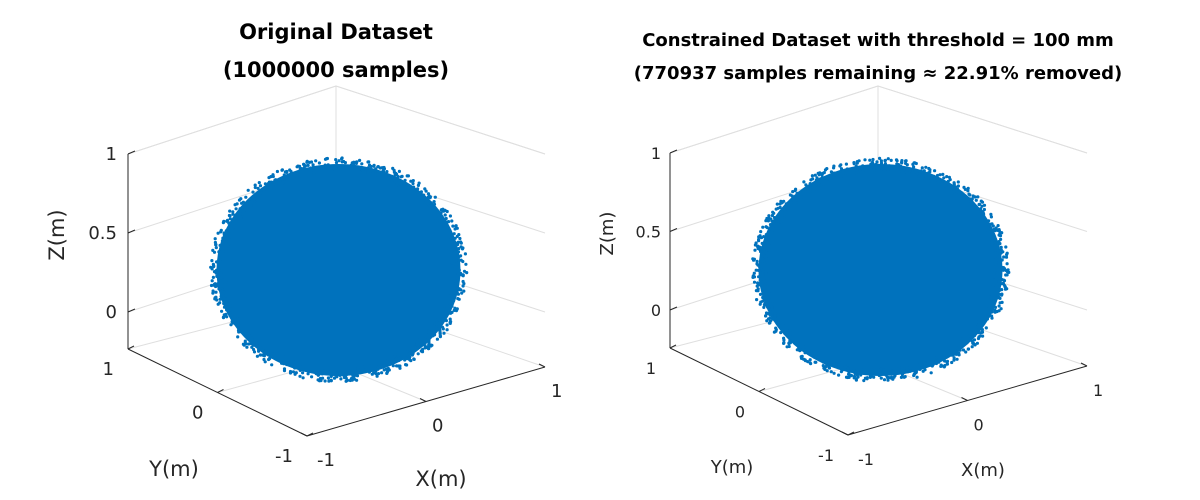 The height and width of the screenshot is (500, 1200). What do you see at coordinates (732, 467) in the screenshot?
I see `y-axis-label: Y(m)` at bounding box center [732, 467].